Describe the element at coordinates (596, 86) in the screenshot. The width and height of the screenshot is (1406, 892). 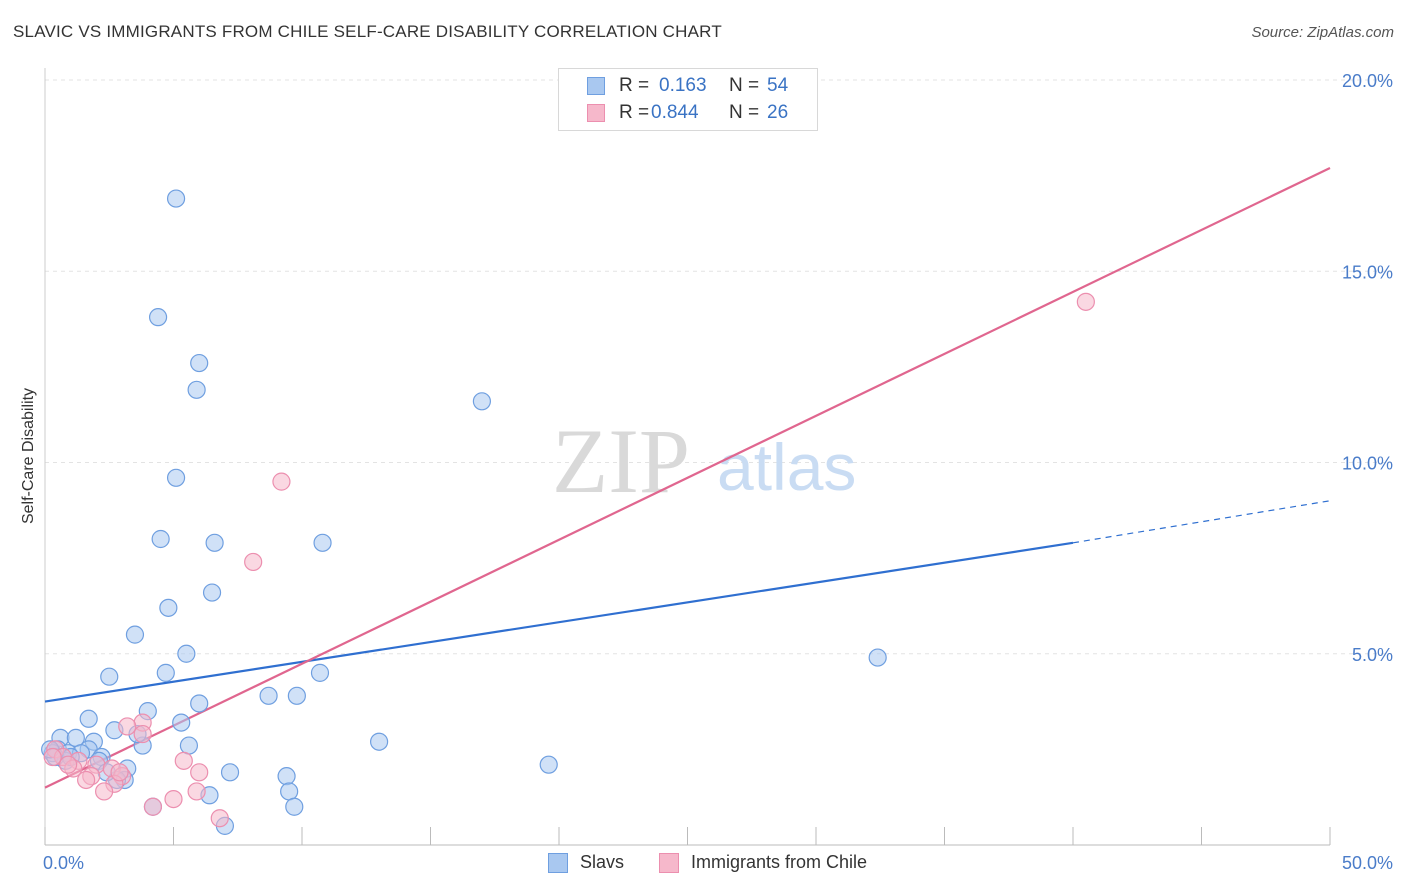
I see `legend-swatch-slavs` at that location.